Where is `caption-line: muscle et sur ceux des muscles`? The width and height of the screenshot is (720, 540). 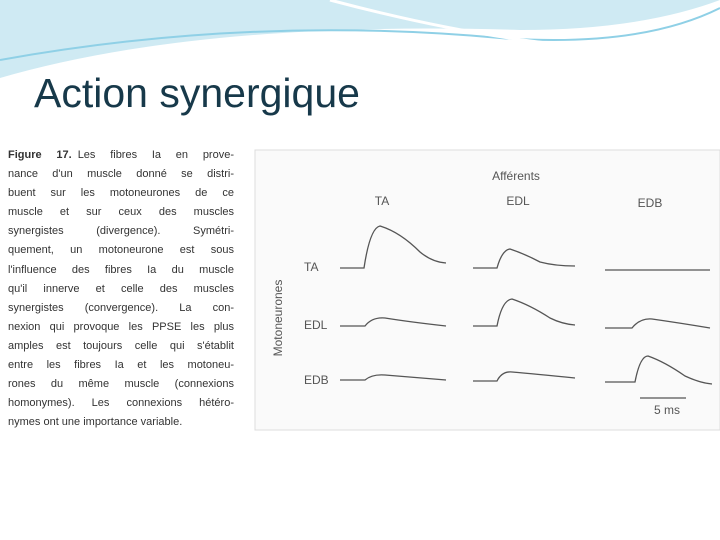 caption-line: muscle et sur ceux des muscles is located at coordinates (121, 212).